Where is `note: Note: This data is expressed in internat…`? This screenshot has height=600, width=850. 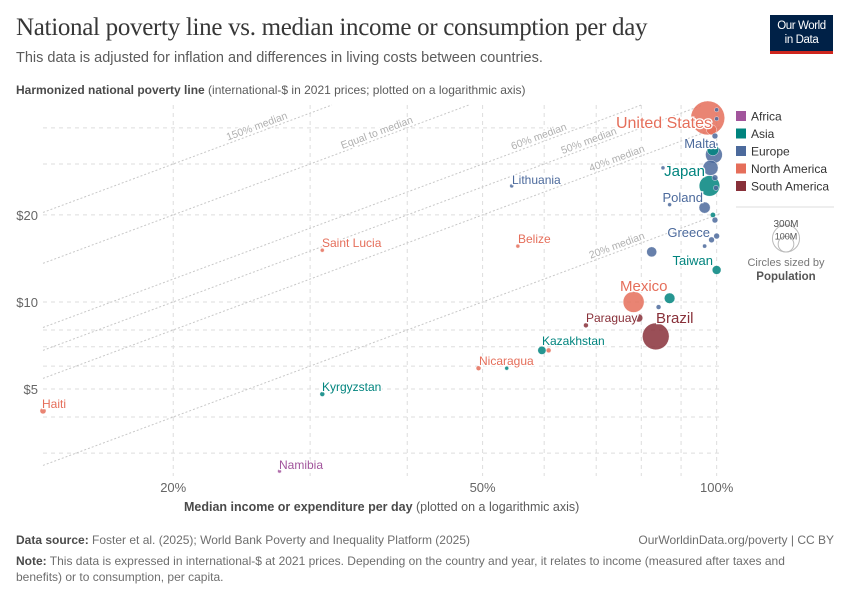
note: Note: This data is expressed in internat… is located at coordinates (421, 569).